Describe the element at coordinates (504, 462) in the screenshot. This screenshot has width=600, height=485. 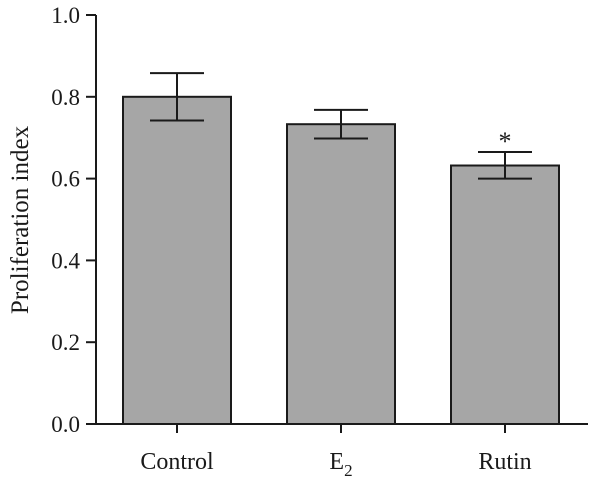
I see `category-label: Rutin` at that location.